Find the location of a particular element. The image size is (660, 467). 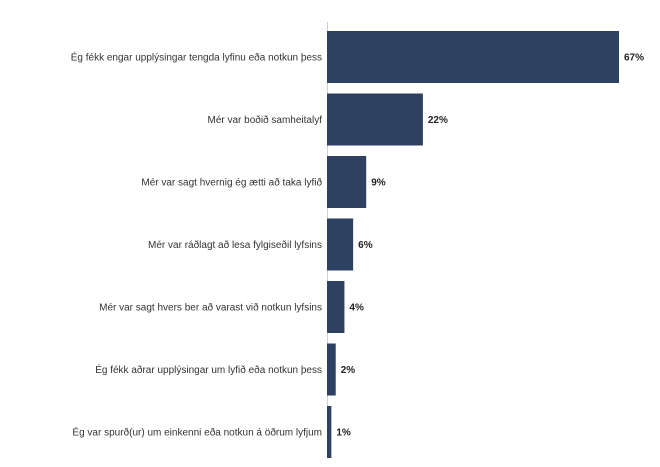

value-label-4: 6% is located at coordinates (365, 245).